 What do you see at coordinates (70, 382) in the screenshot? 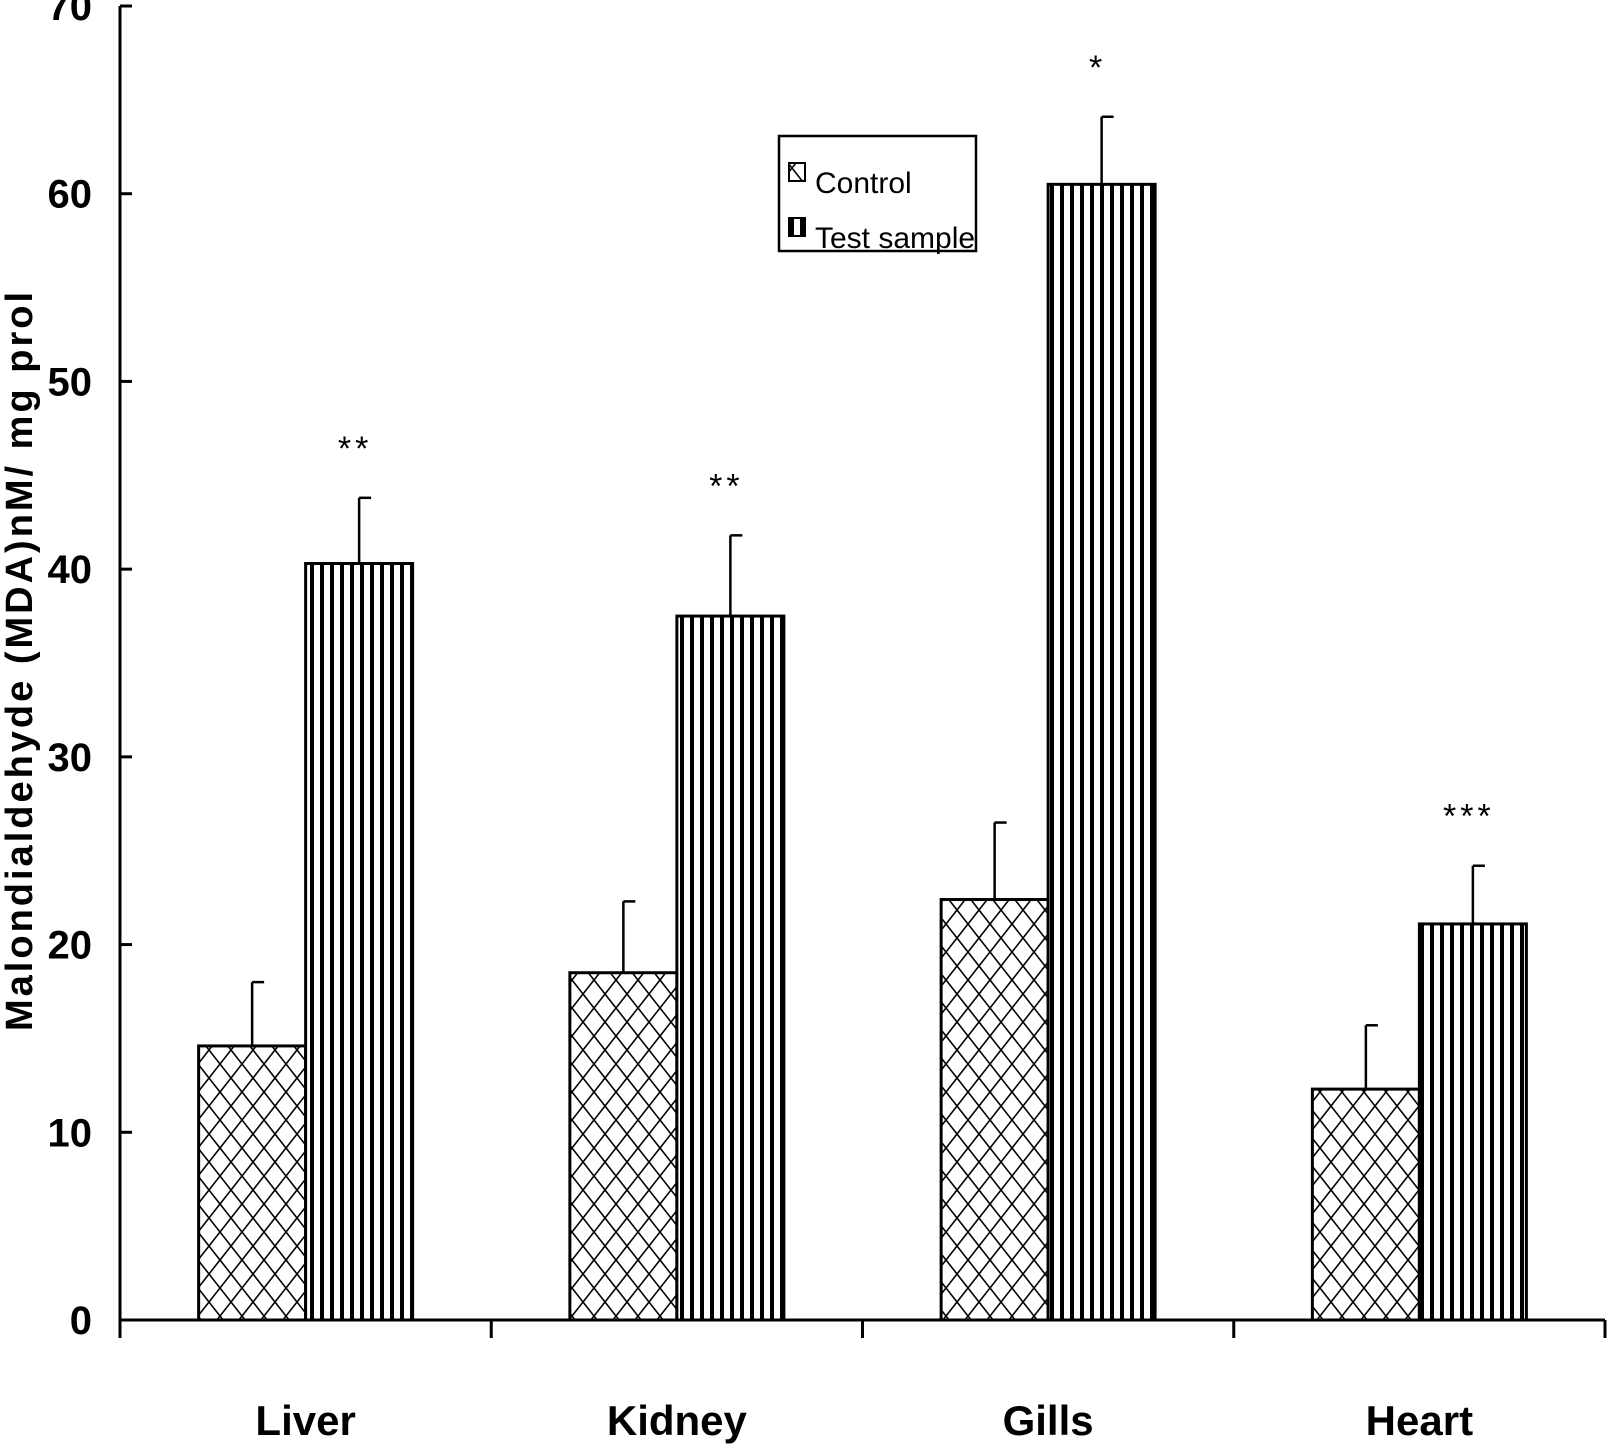
I see `y-tick-label: 50` at bounding box center [70, 382].